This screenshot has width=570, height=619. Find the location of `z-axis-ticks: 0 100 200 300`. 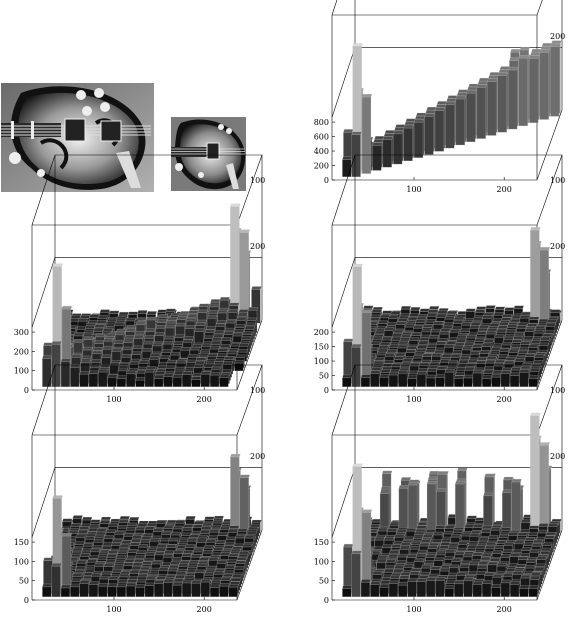

z-axis-ticks: 0 100 200 300 is located at coordinates (24, 361).